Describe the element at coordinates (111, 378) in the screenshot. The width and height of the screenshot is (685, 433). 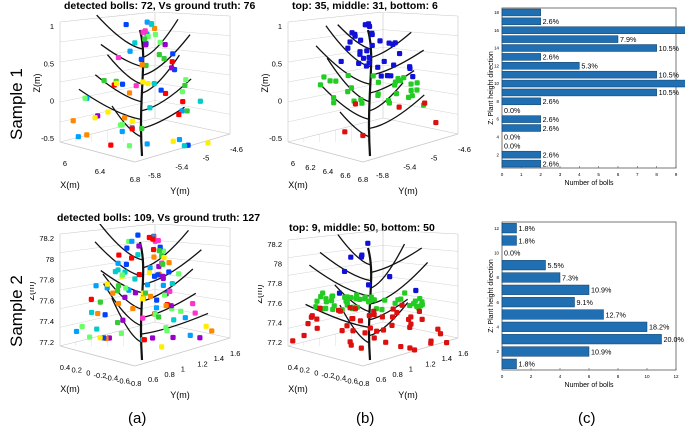
I see `x-tick-label--0.4: -0.4` at that location.